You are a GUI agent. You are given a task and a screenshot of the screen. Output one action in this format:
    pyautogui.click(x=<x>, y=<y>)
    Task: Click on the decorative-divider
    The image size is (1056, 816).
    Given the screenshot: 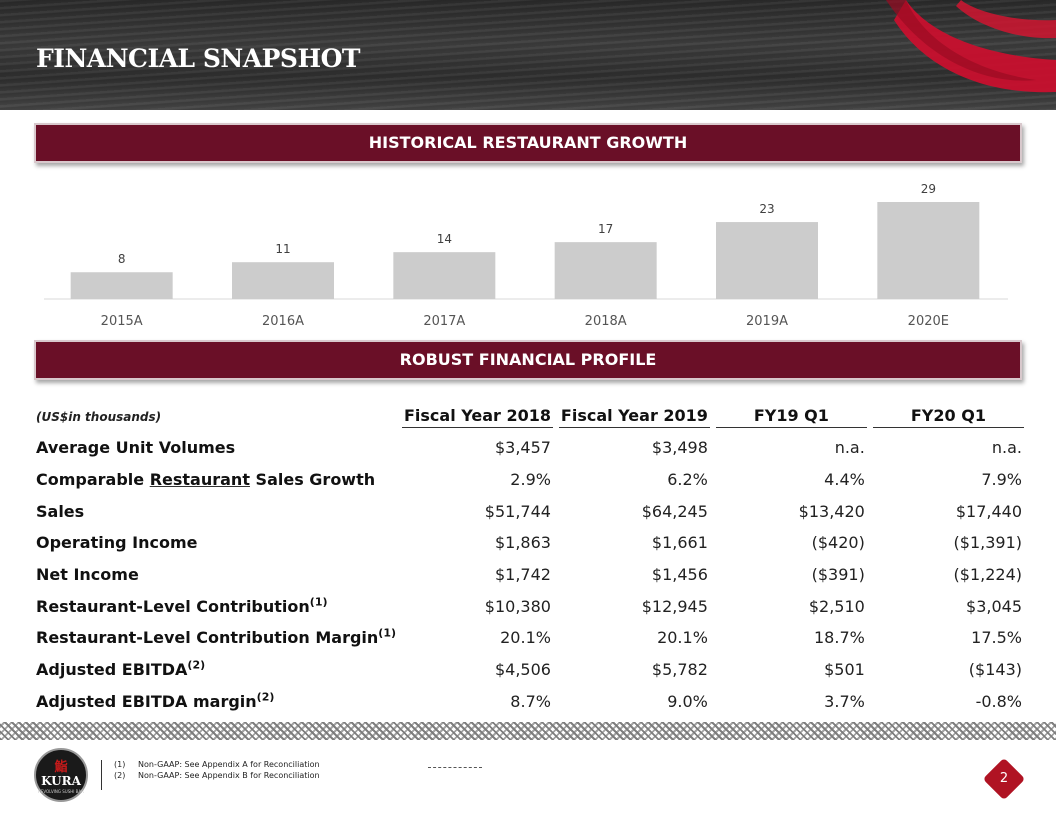 What is the action you would take?
    pyautogui.click(x=528, y=731)
    